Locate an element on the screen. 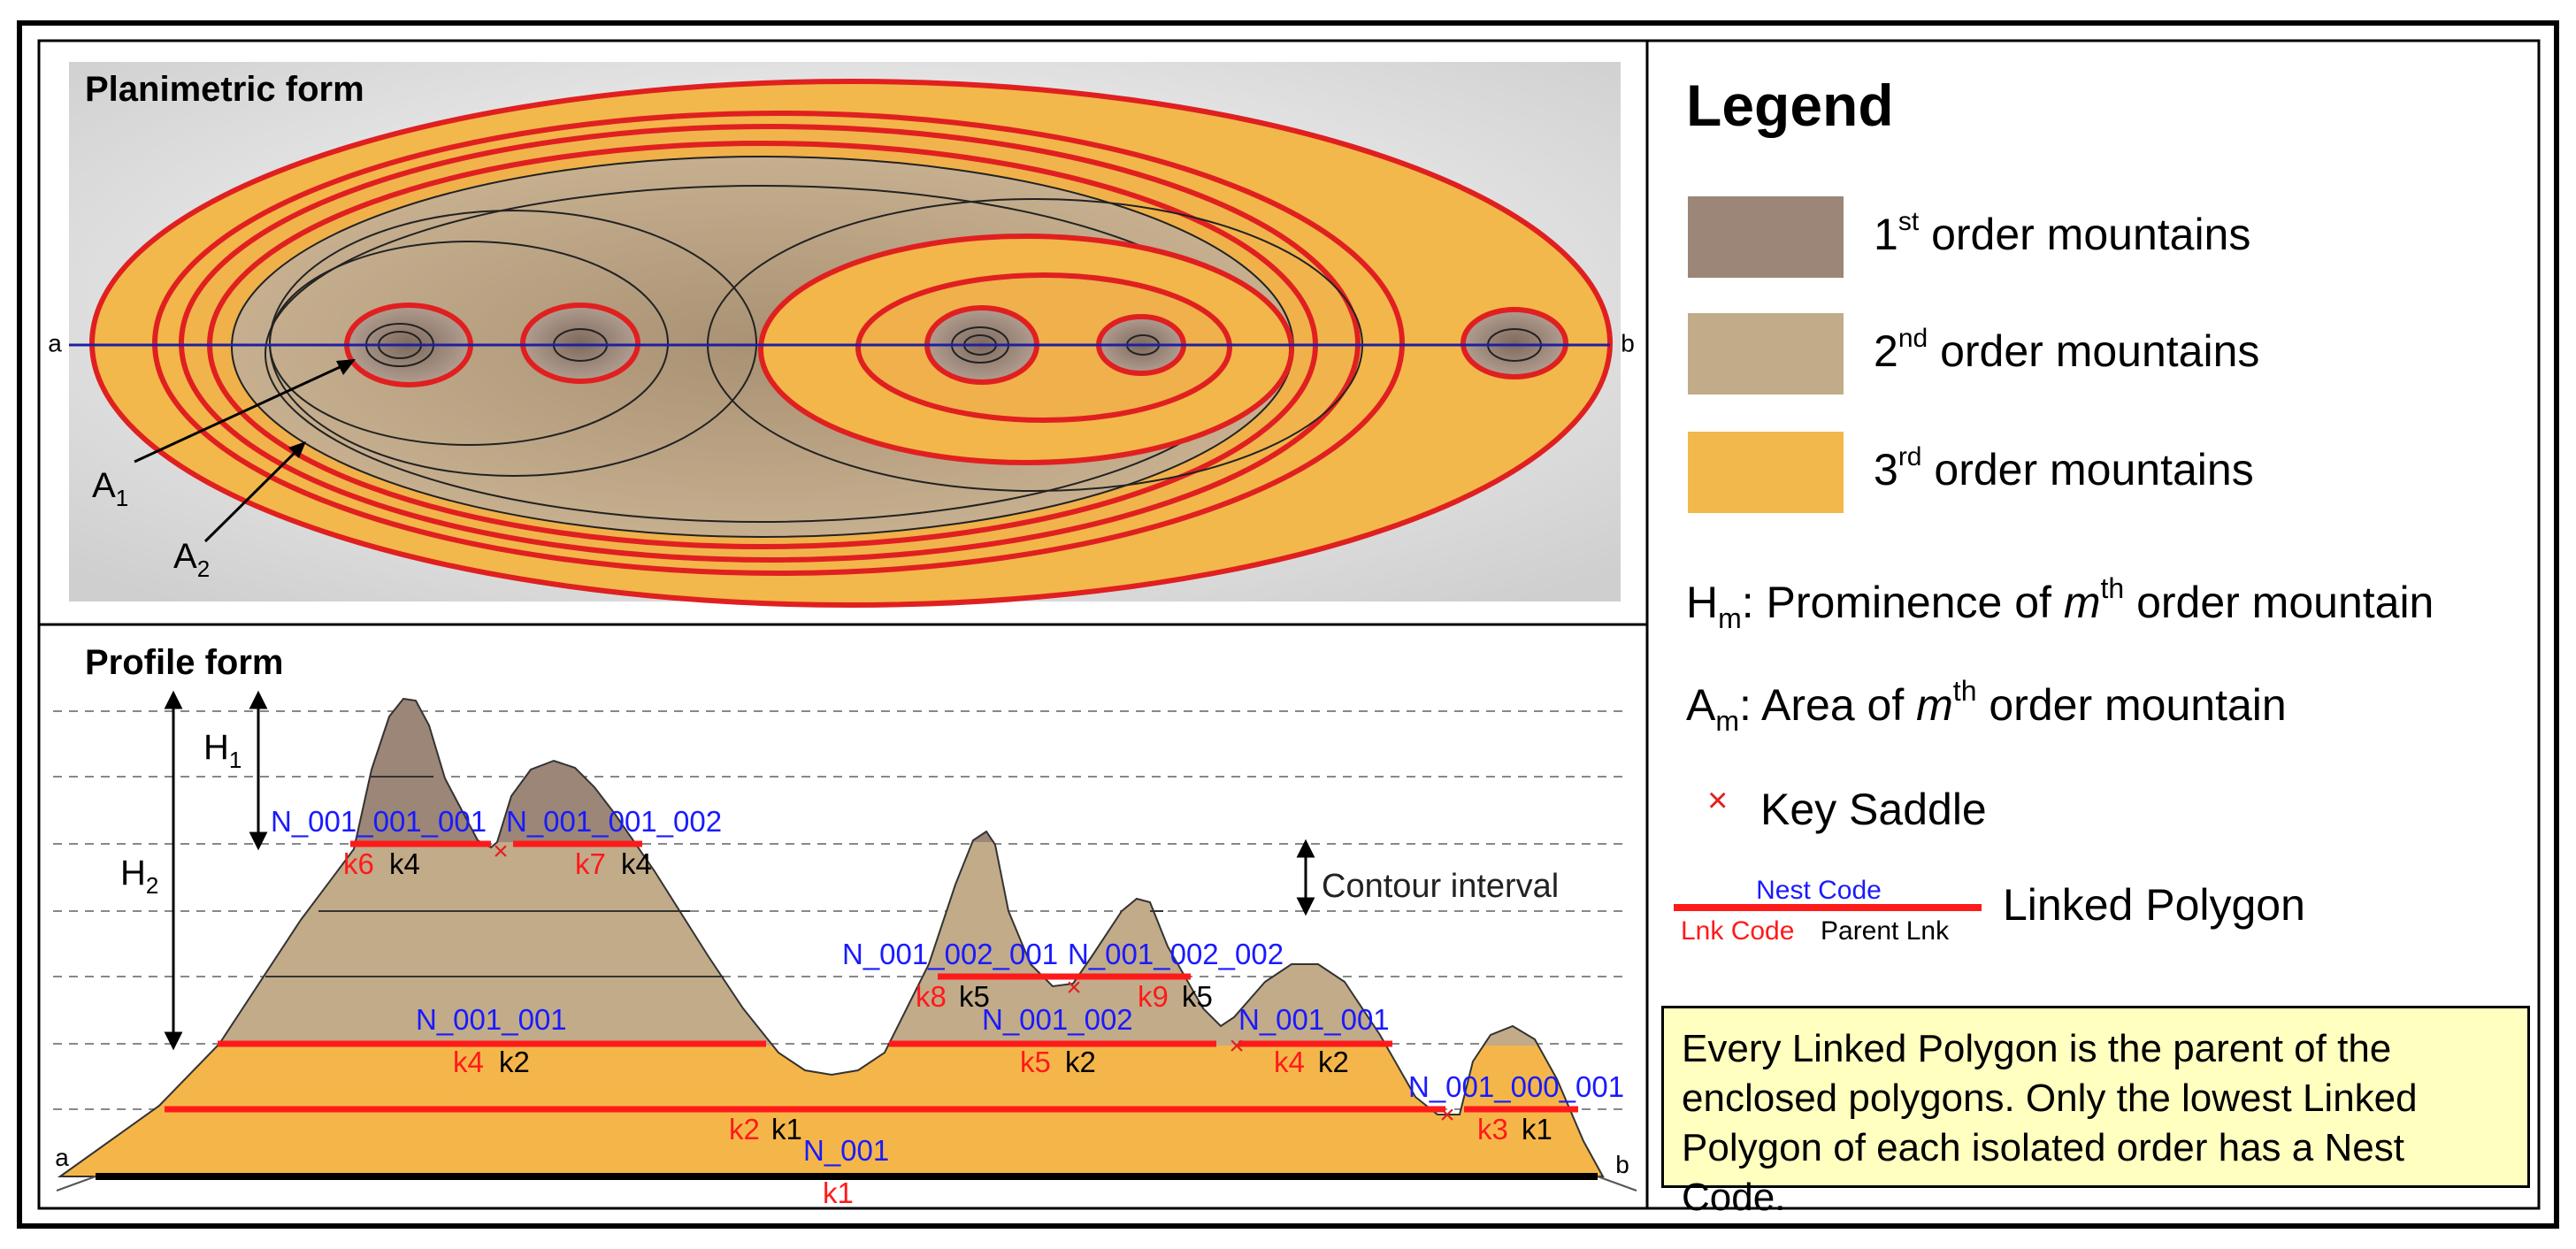 Image resolution: width=2576 pixels, height=1249 pixels. ground-left is located at coordinates (76, 1184).